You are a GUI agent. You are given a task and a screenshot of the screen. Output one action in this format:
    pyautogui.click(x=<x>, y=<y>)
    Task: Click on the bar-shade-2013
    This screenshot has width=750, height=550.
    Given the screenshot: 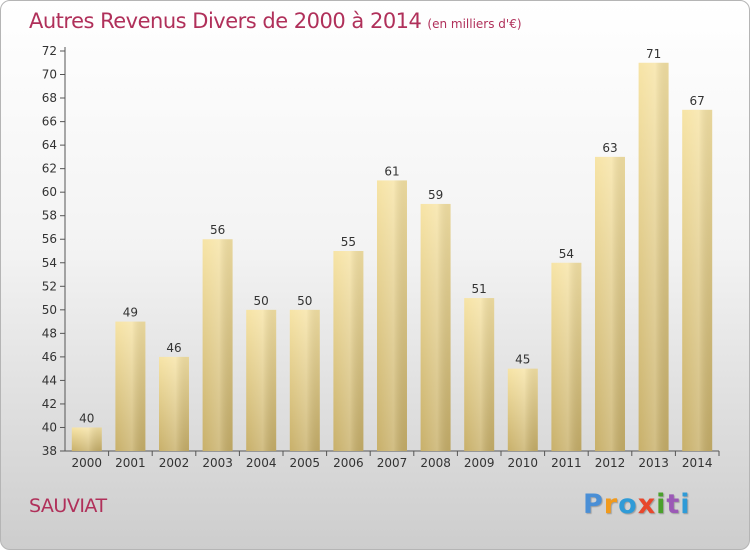 What is the action you would take?
    pyautogui.click(x=653, y=256)
    